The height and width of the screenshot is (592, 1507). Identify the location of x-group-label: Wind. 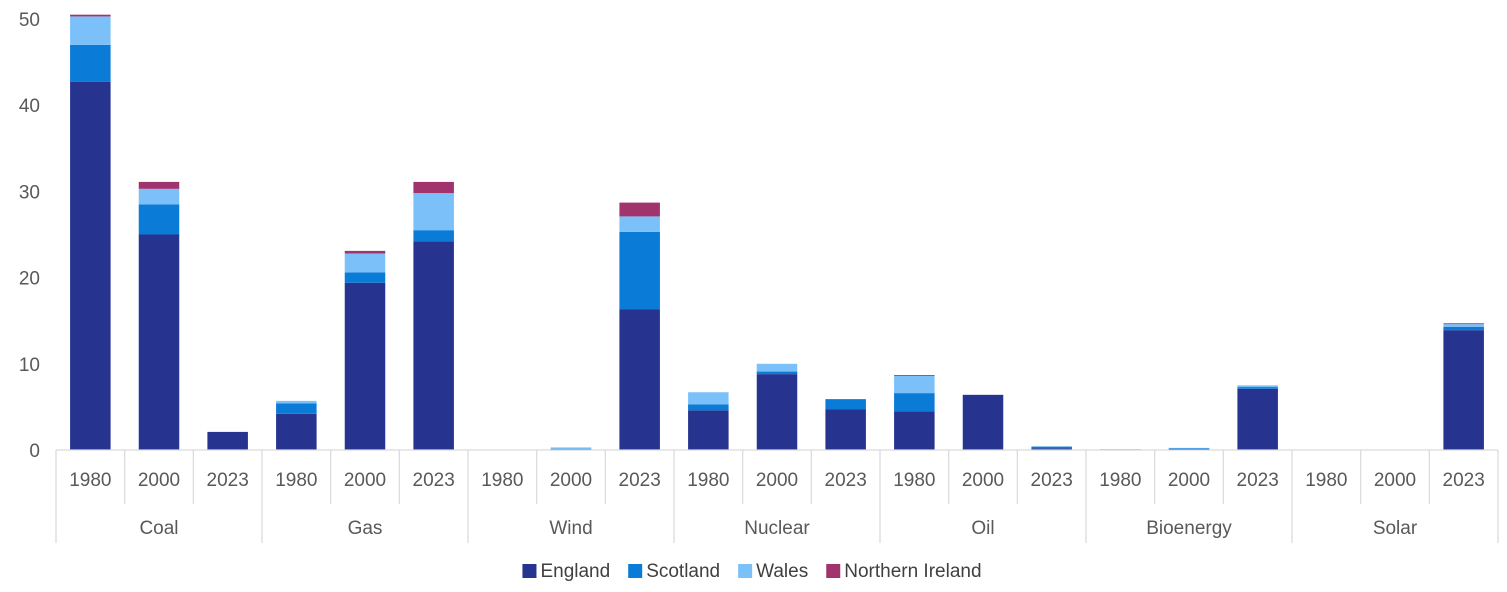
(570, 528).